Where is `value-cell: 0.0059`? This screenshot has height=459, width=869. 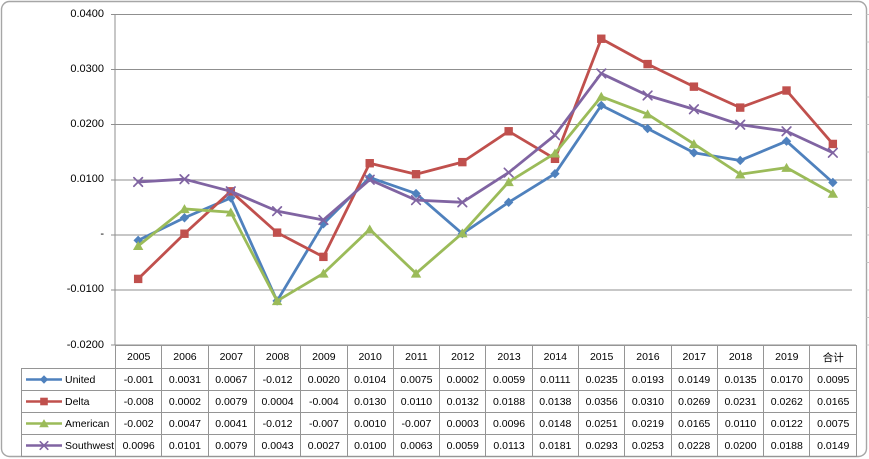
value-cell: 0.0059 is located at coordinates (463, 445).